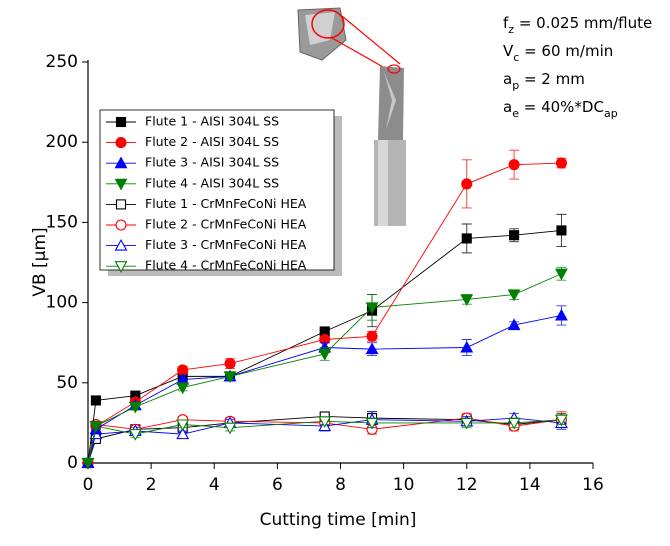  Describe the element at coordinates (340, 485) in the screenshot. I see `x-tick-label: 8` at that location.